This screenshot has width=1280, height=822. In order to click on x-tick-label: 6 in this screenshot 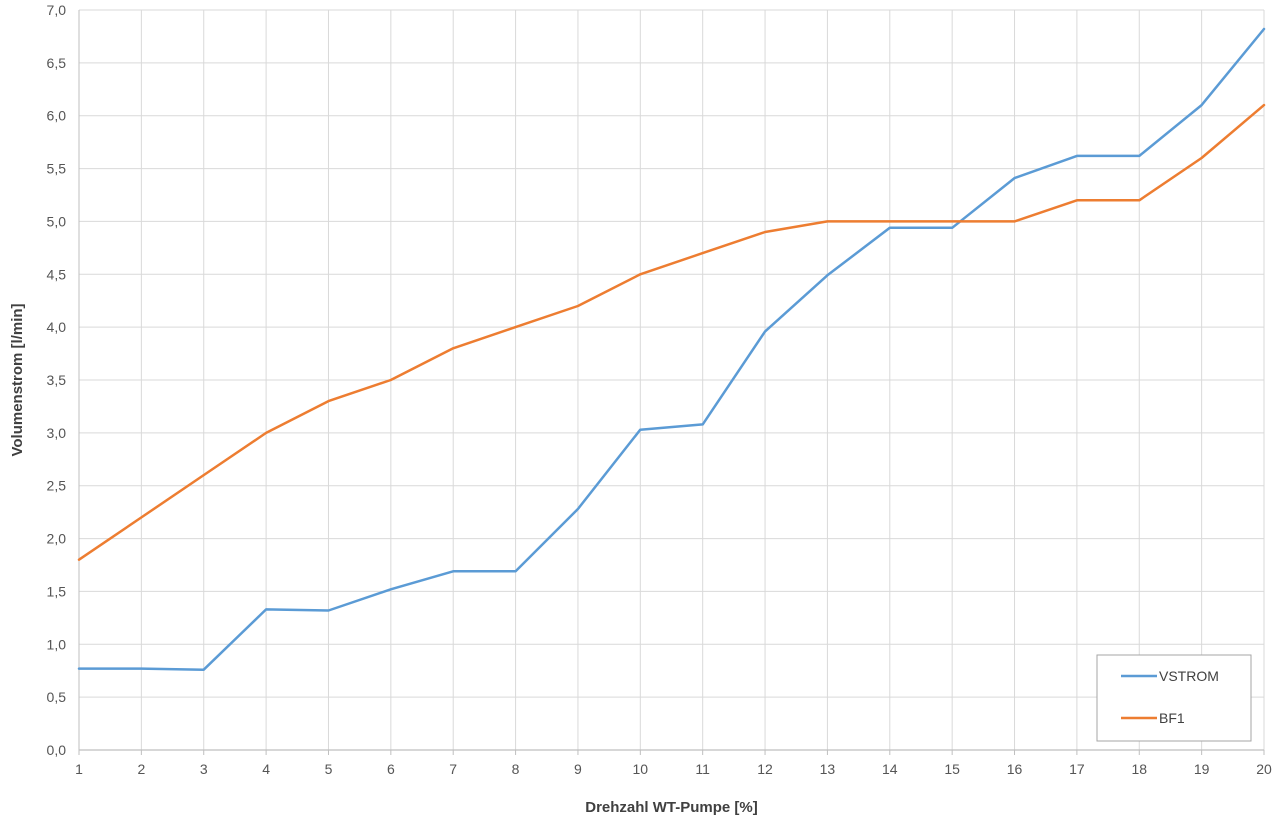, I will do `click(391, 769)`.